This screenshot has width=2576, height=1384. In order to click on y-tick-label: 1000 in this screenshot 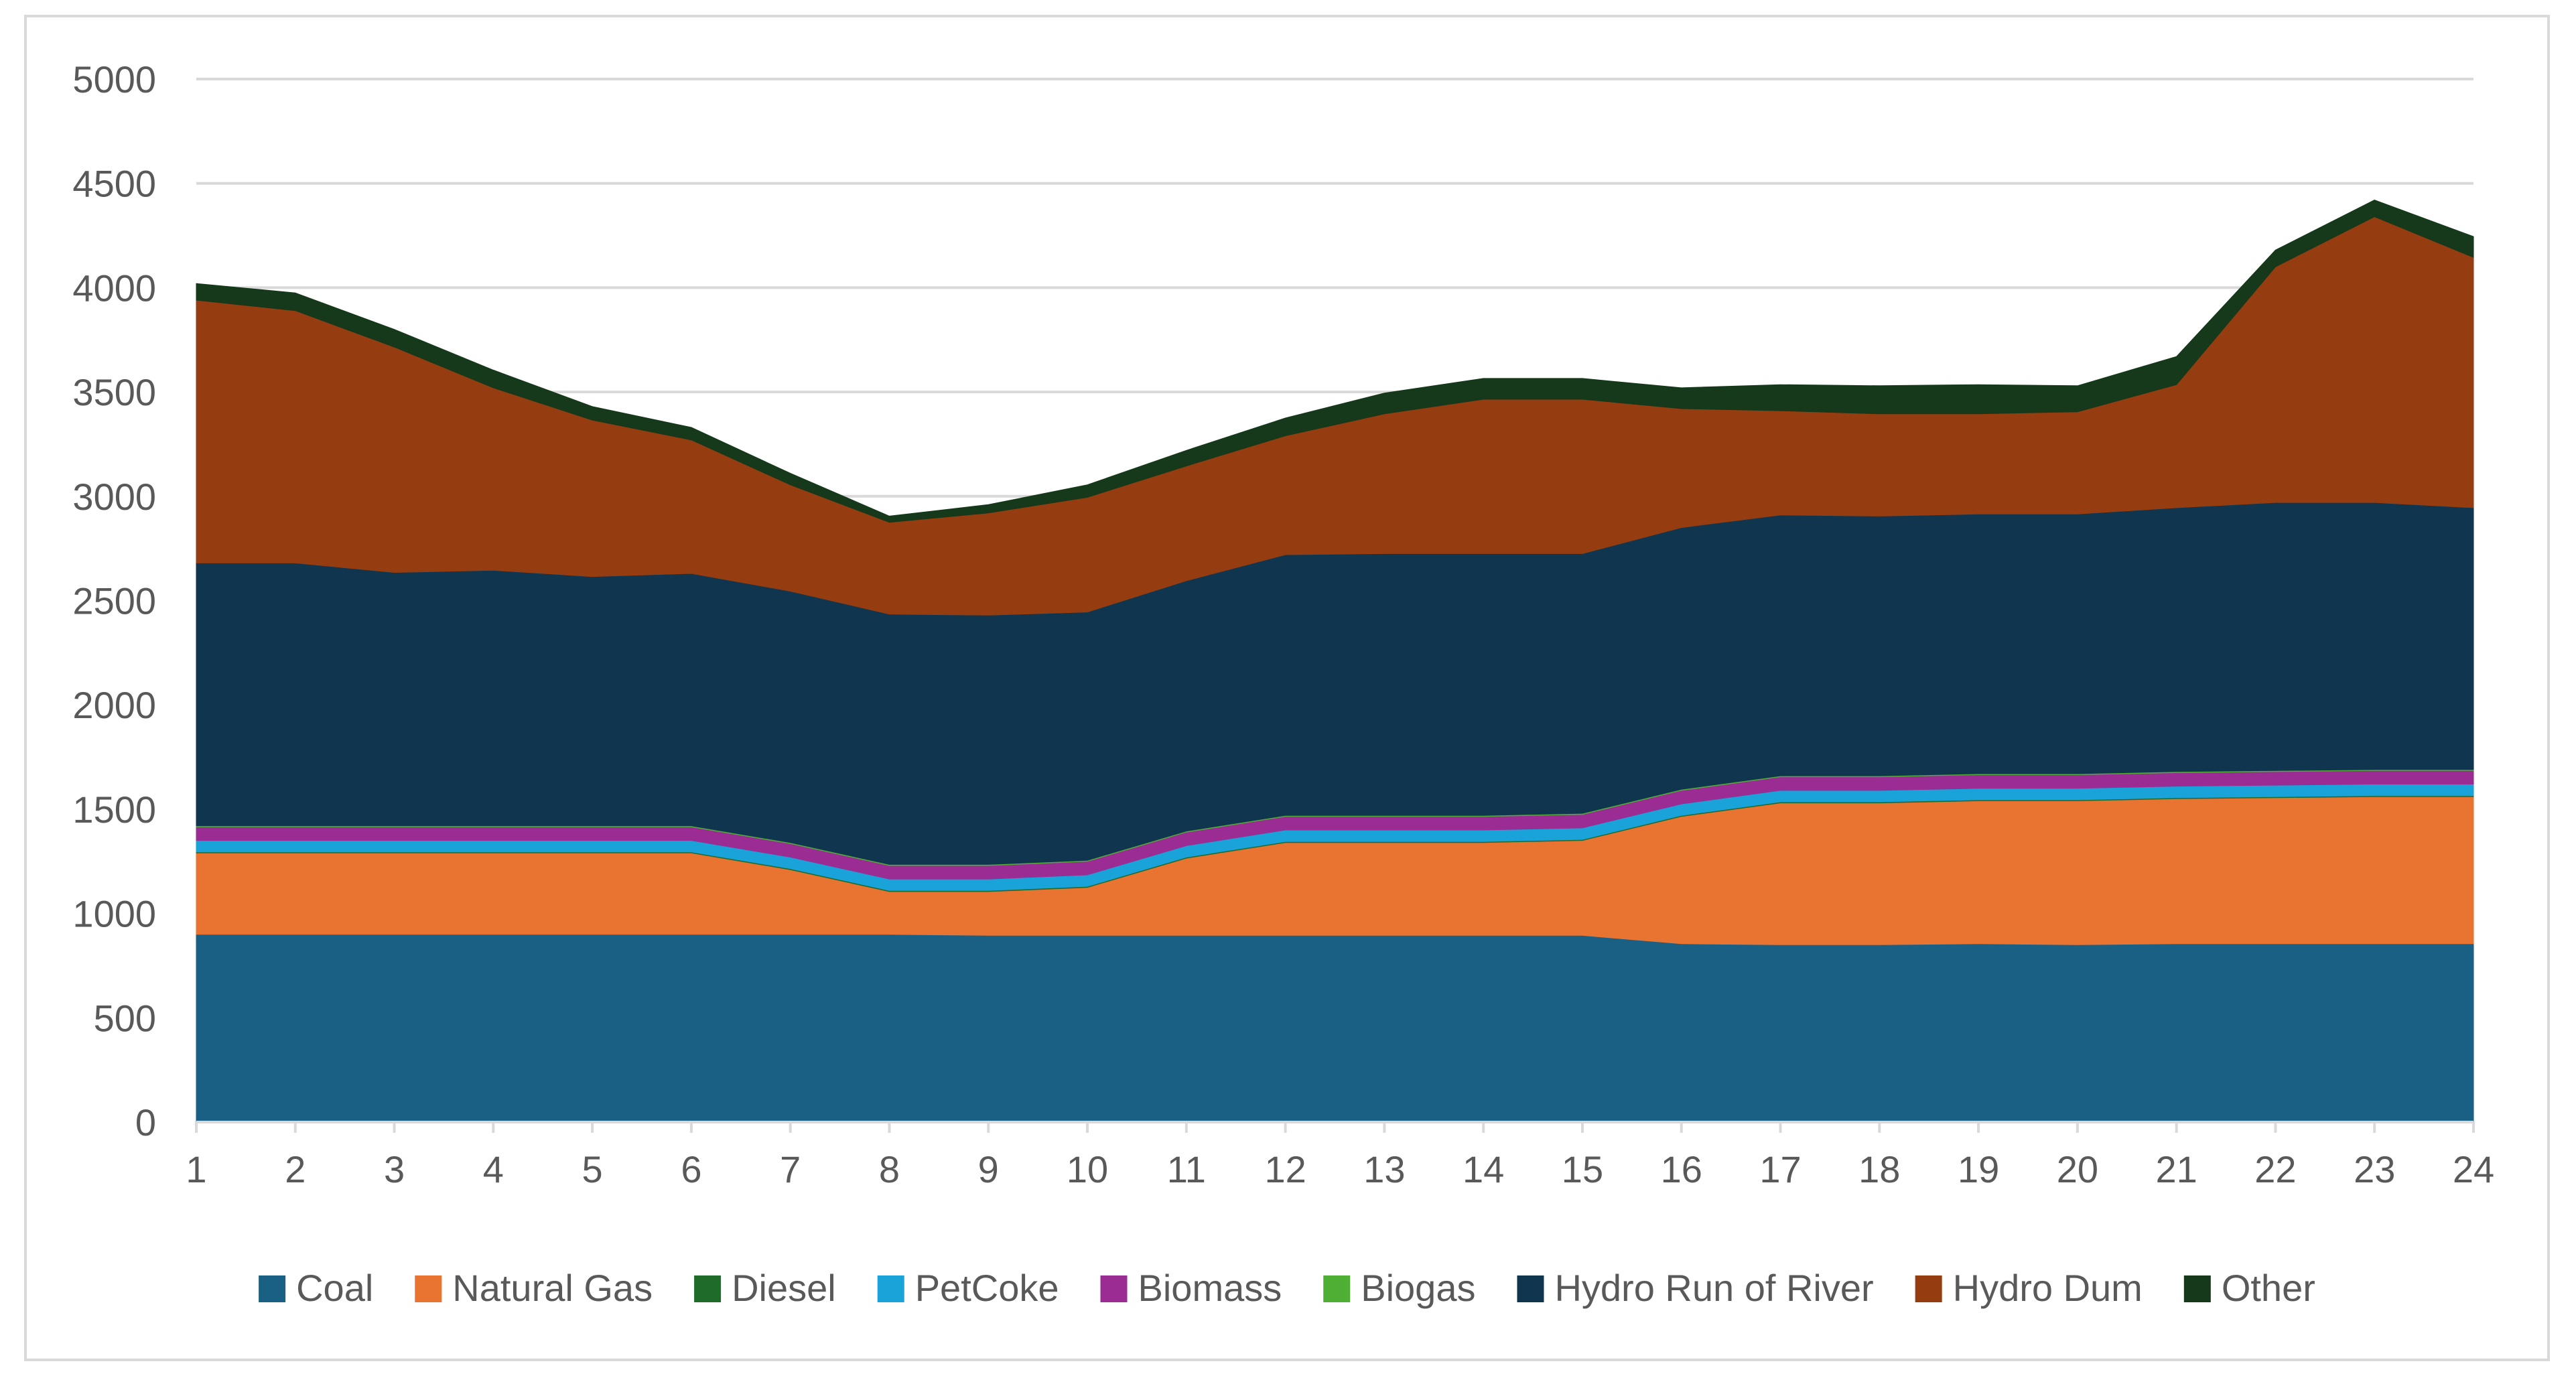, I will do `click(114, 914)`.